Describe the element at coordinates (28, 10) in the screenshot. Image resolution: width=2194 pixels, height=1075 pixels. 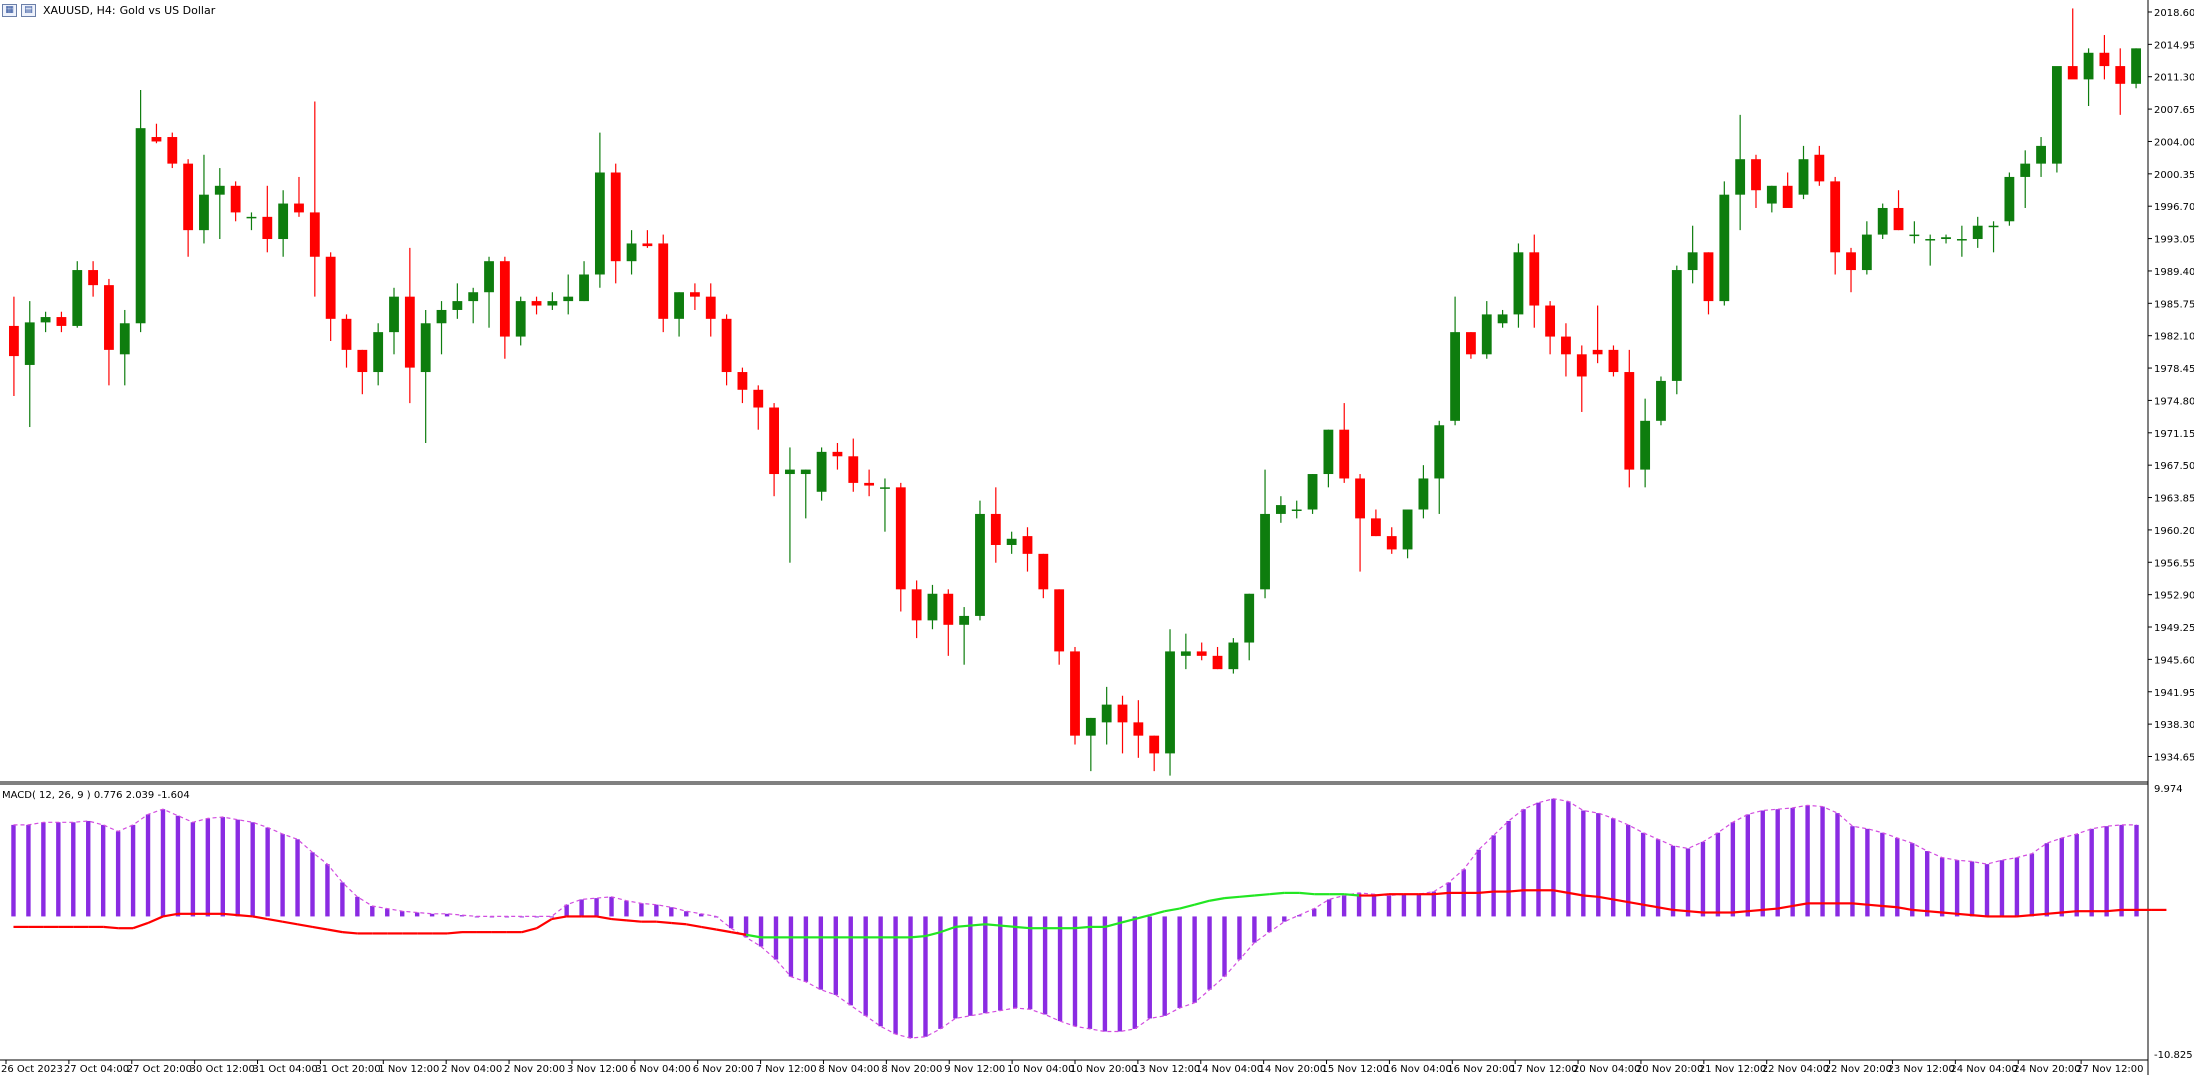
I see `chart-icon: ▤` at that location.